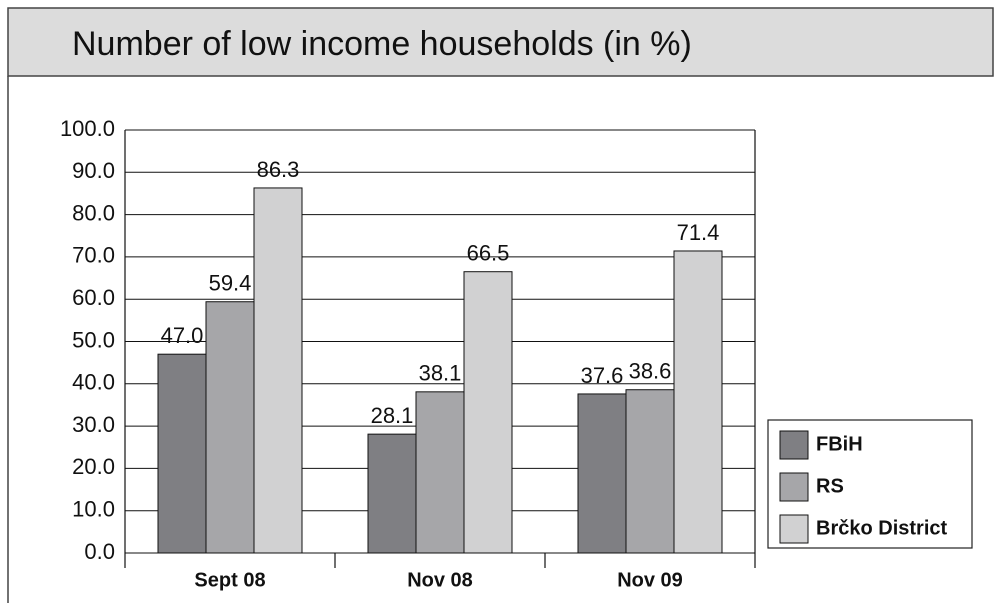 The width and height of the screenshot is (995, 603). What do you see at coordinates (93, 509) in the screenshot?
I see `y-tick-label: 10.0` at bounding box center [93, 509].